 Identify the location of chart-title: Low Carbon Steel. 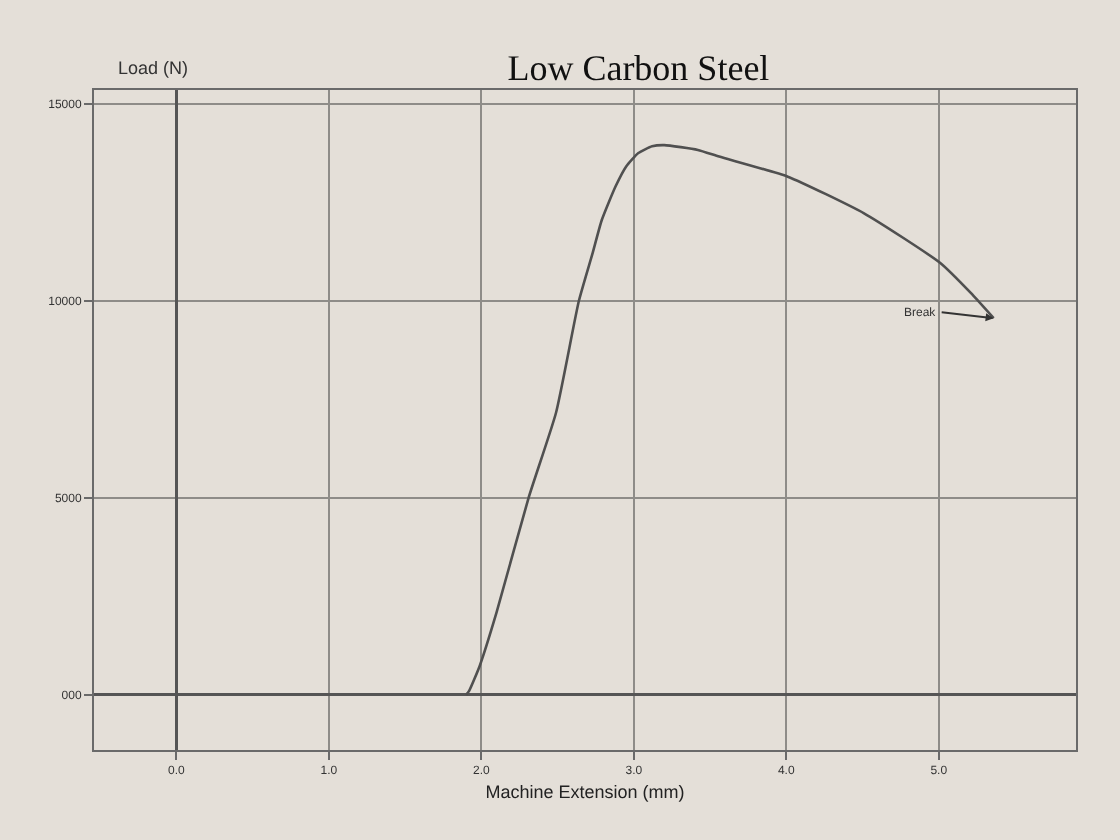
(638, 67).